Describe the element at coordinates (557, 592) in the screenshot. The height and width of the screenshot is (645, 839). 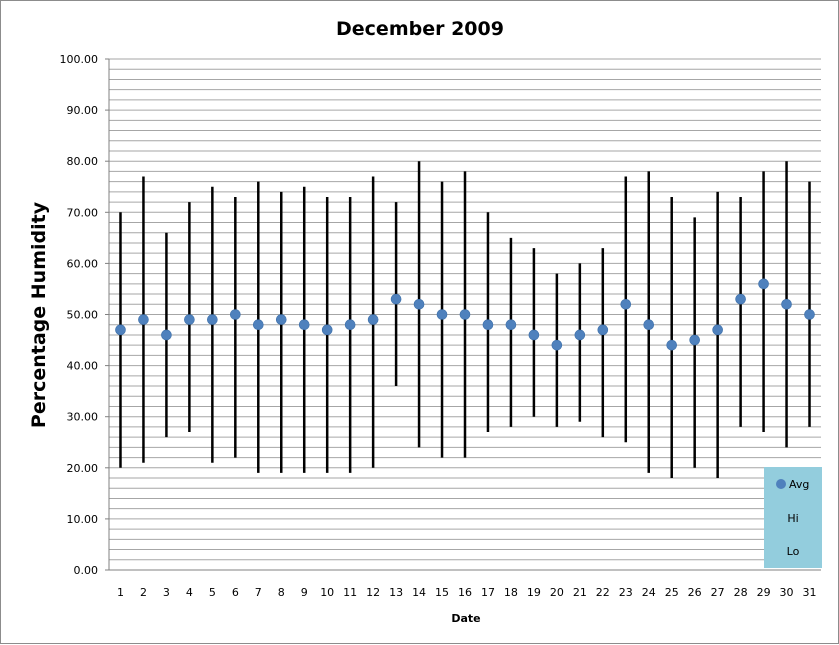
I see `x-tick-label: 20` at that location.